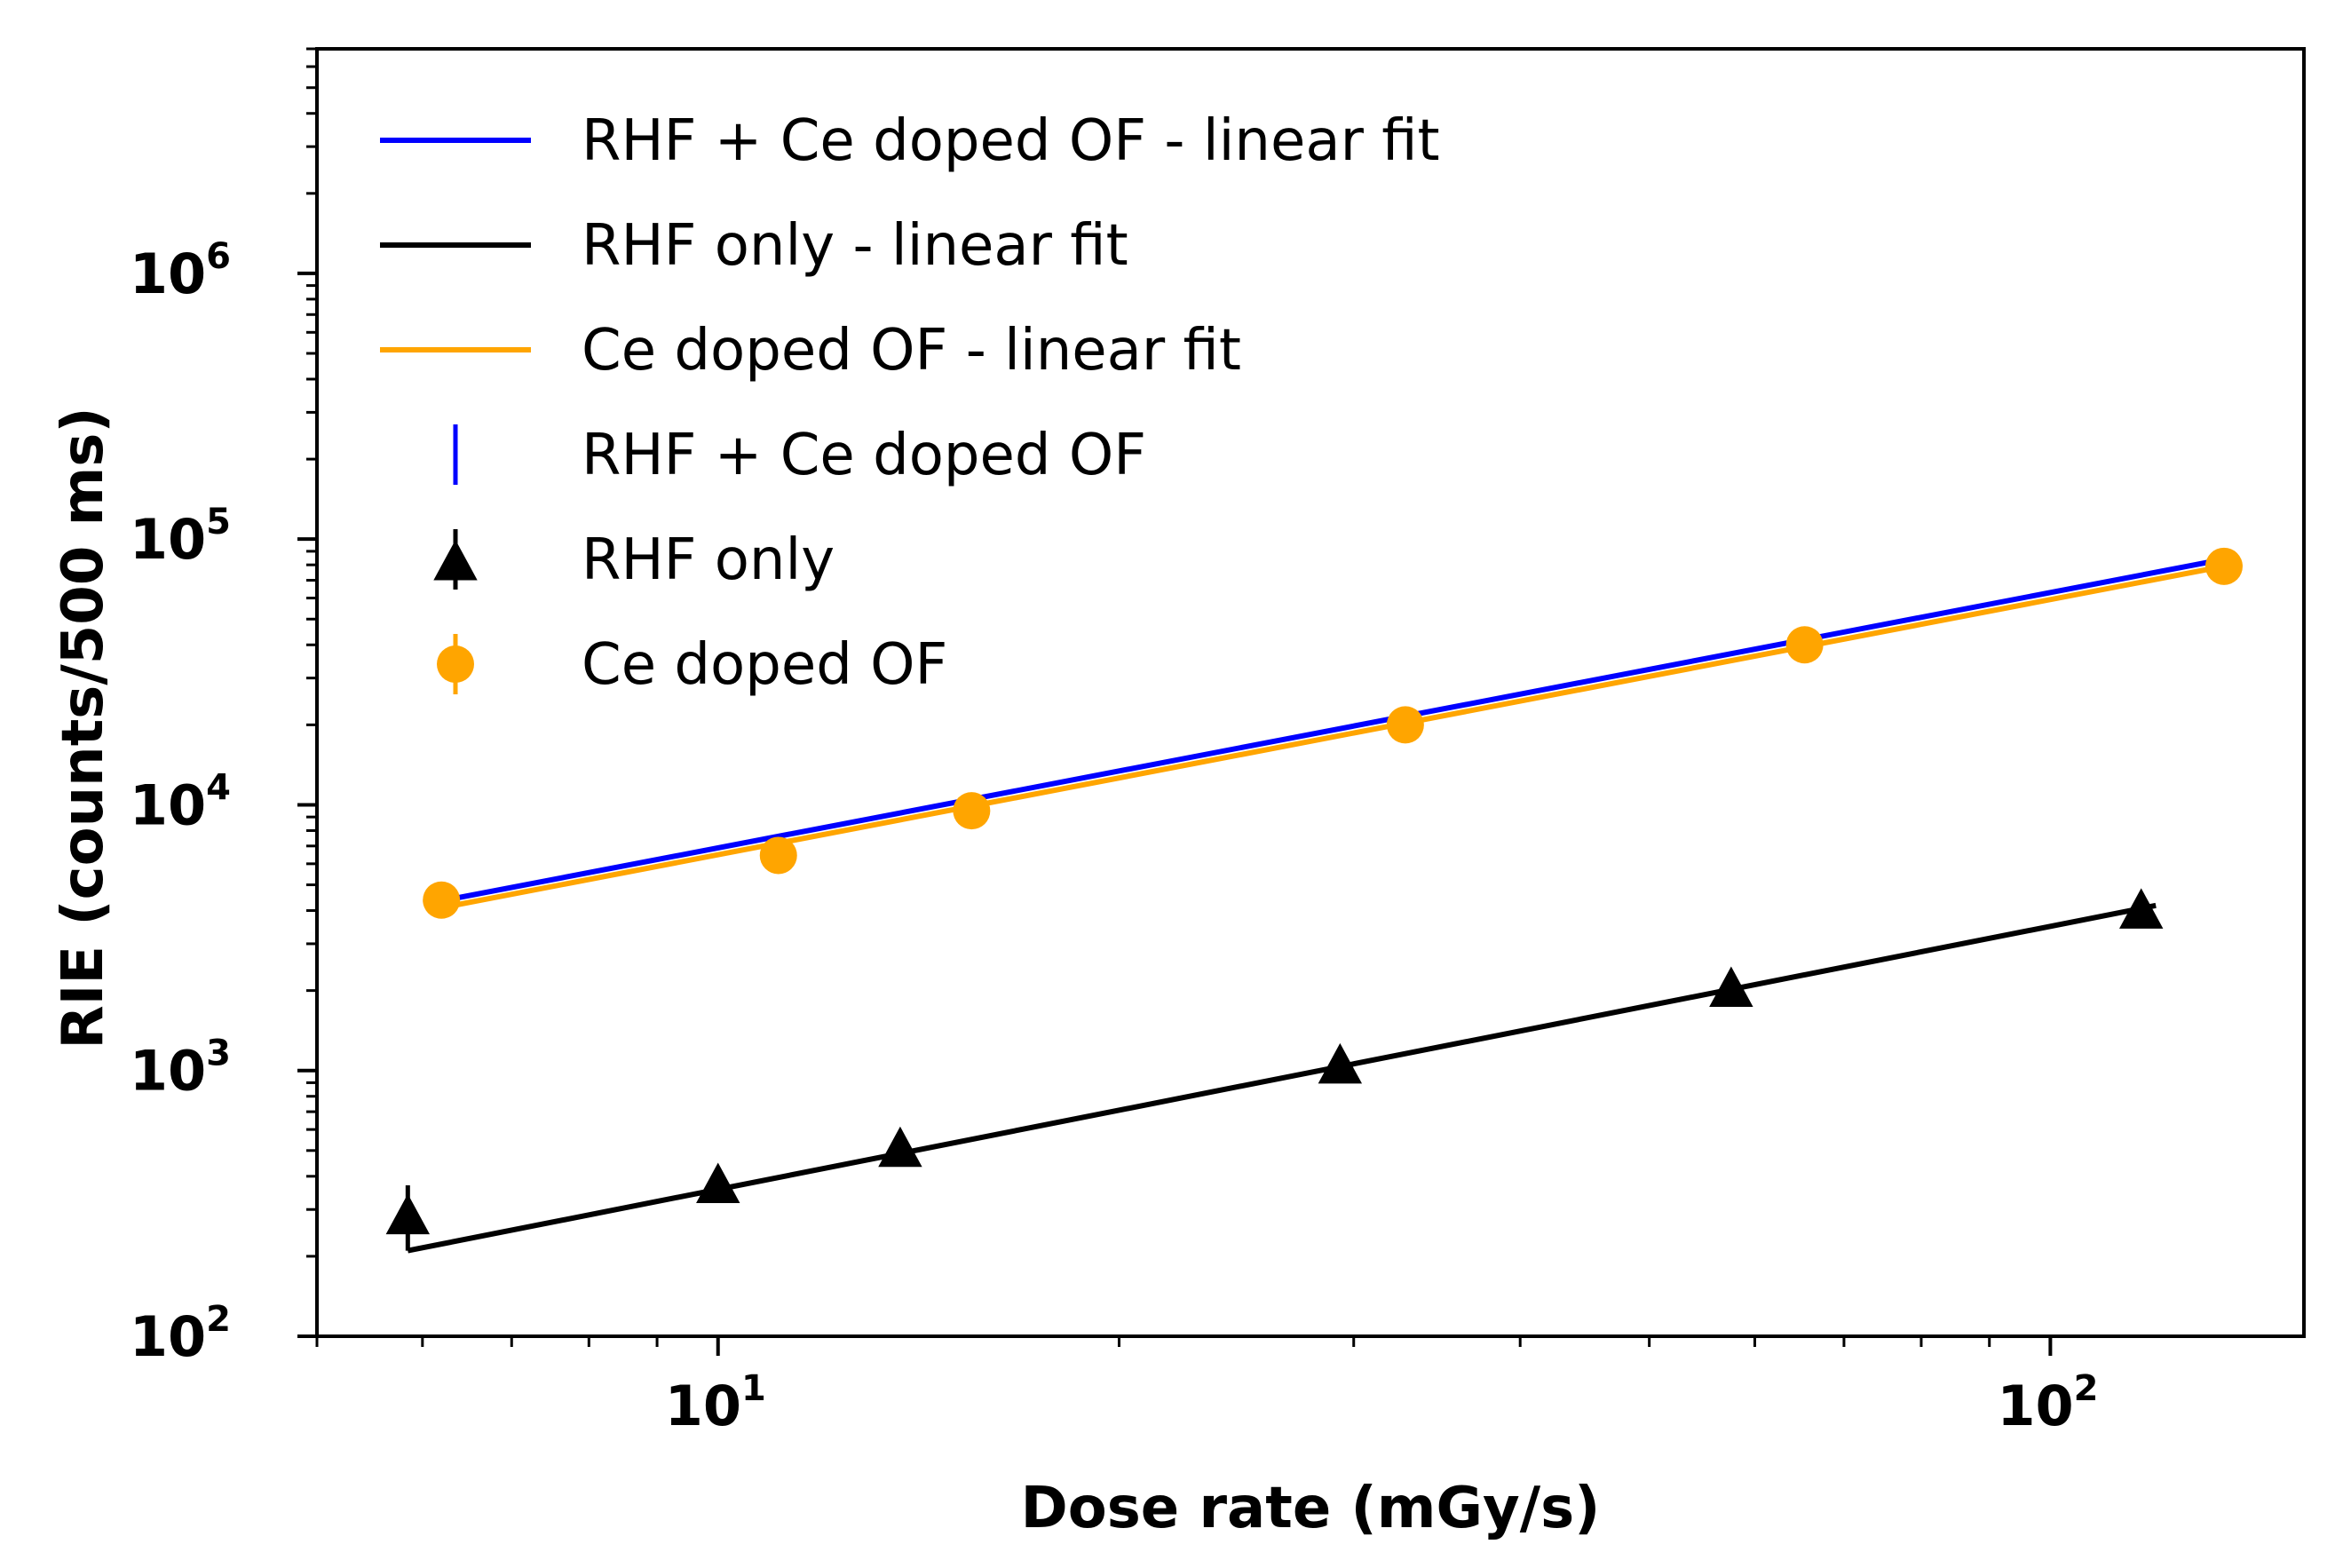  I want to click on y-tick-label: 105, so click(180, 537).